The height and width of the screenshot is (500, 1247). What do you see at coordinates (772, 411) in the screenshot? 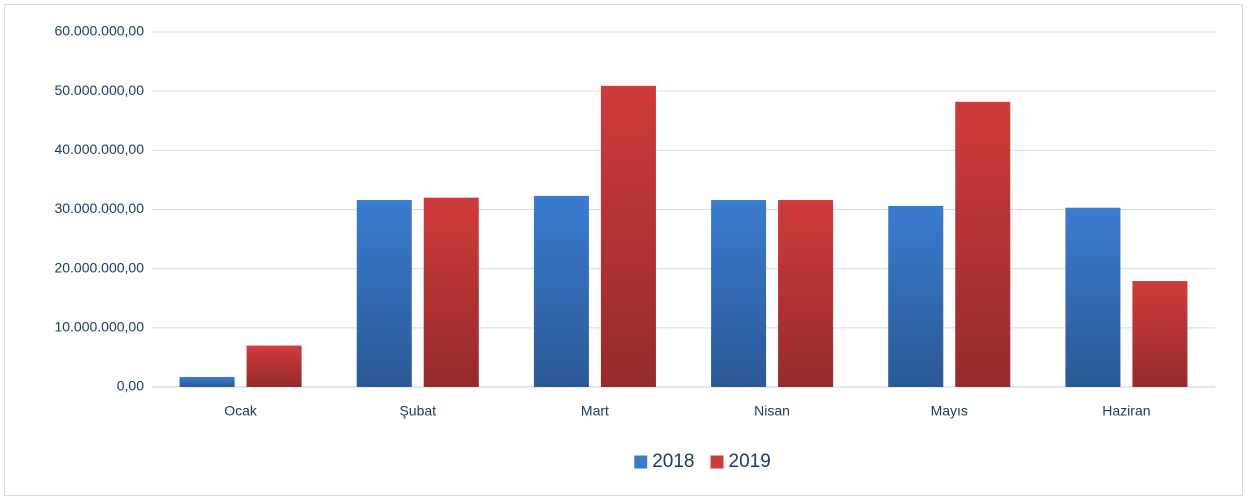
I see `x-tick-label: Nisan` at bounding box center [772, 411].